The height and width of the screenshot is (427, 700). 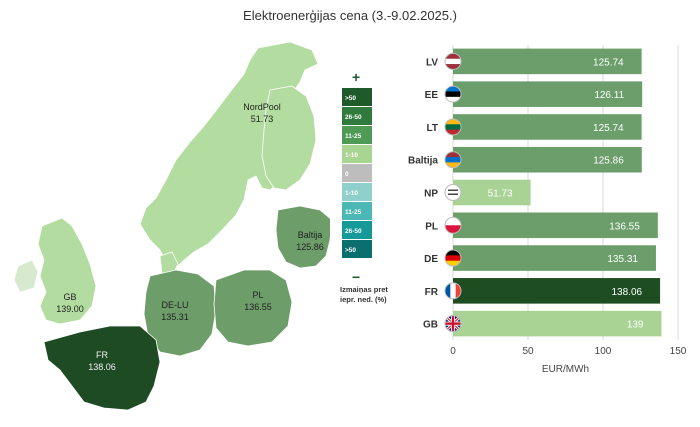 I want to click on map-label-baltija-name: Baltija, so click(x=310, y=235).